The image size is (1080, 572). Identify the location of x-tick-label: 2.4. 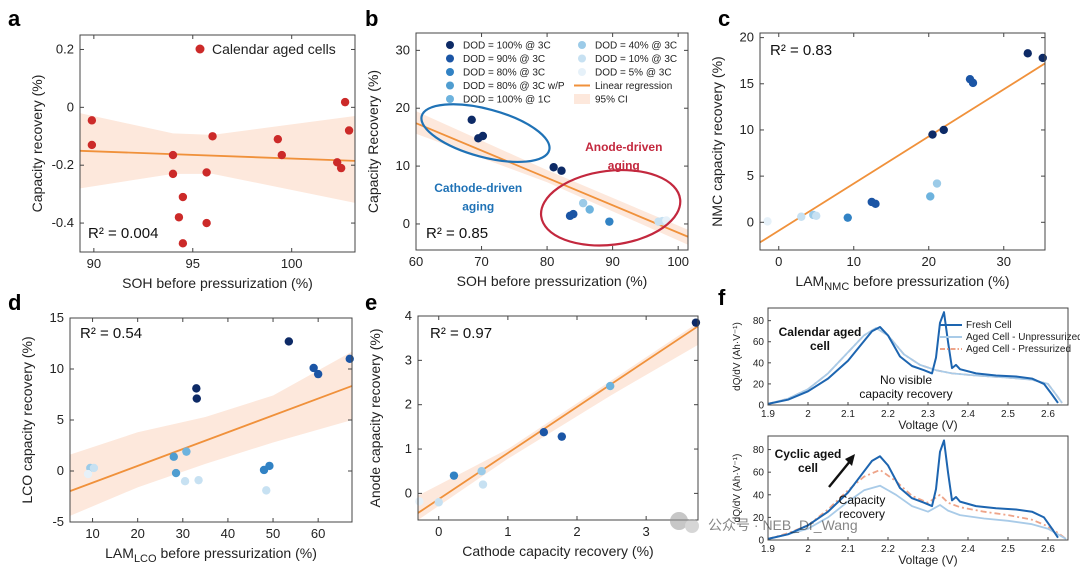
(968, 414).